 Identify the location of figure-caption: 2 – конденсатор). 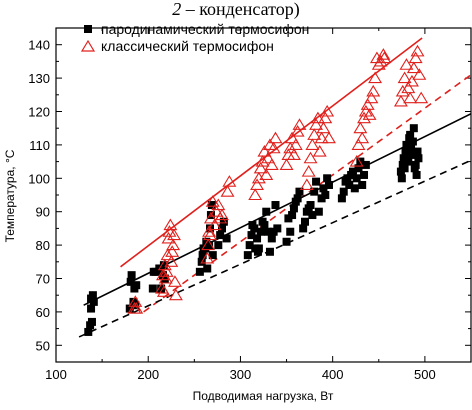
(236, 11).